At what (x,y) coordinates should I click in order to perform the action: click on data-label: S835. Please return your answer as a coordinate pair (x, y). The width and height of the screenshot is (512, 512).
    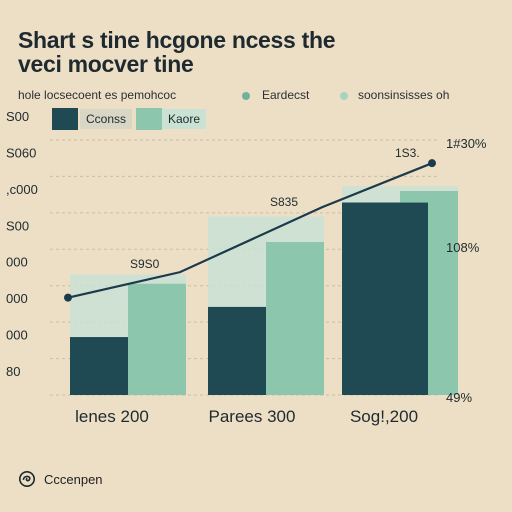
    Looking at the image, I should click on (284, 202).